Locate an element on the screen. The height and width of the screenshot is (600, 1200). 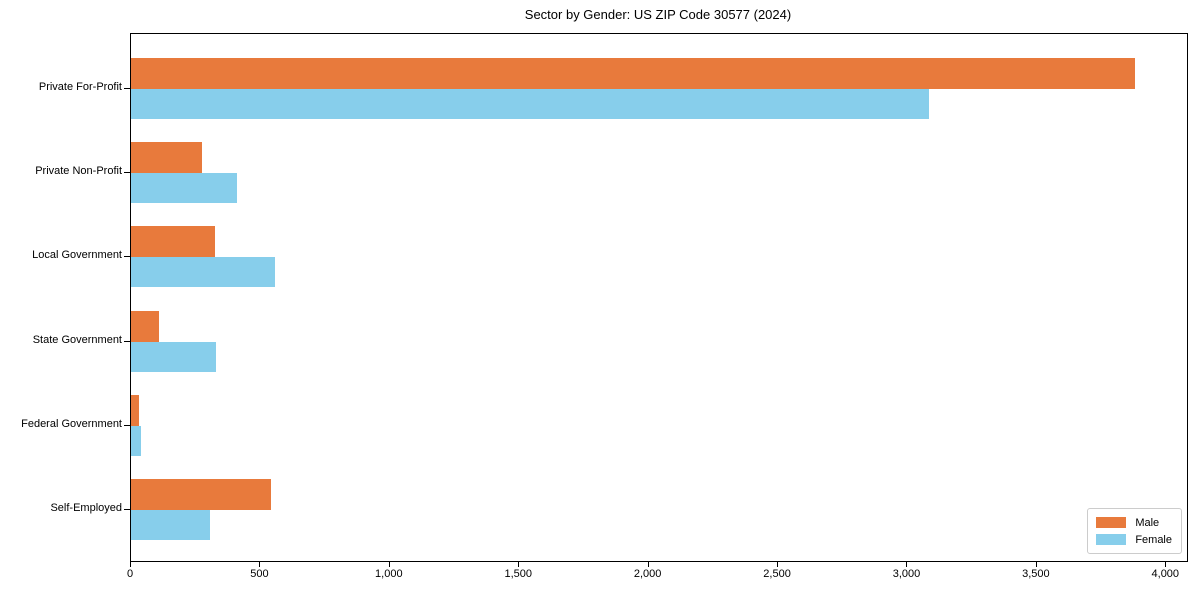
bar-female-self-employed is located at coordinates (170, 525).